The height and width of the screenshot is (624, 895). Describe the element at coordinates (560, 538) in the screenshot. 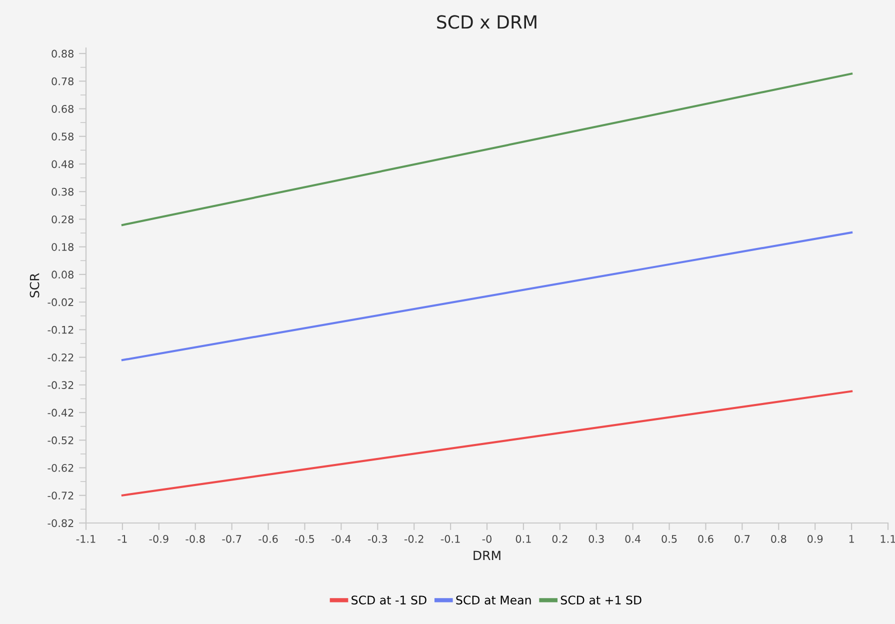

I see `x-tick-label: 0.2` at that location.